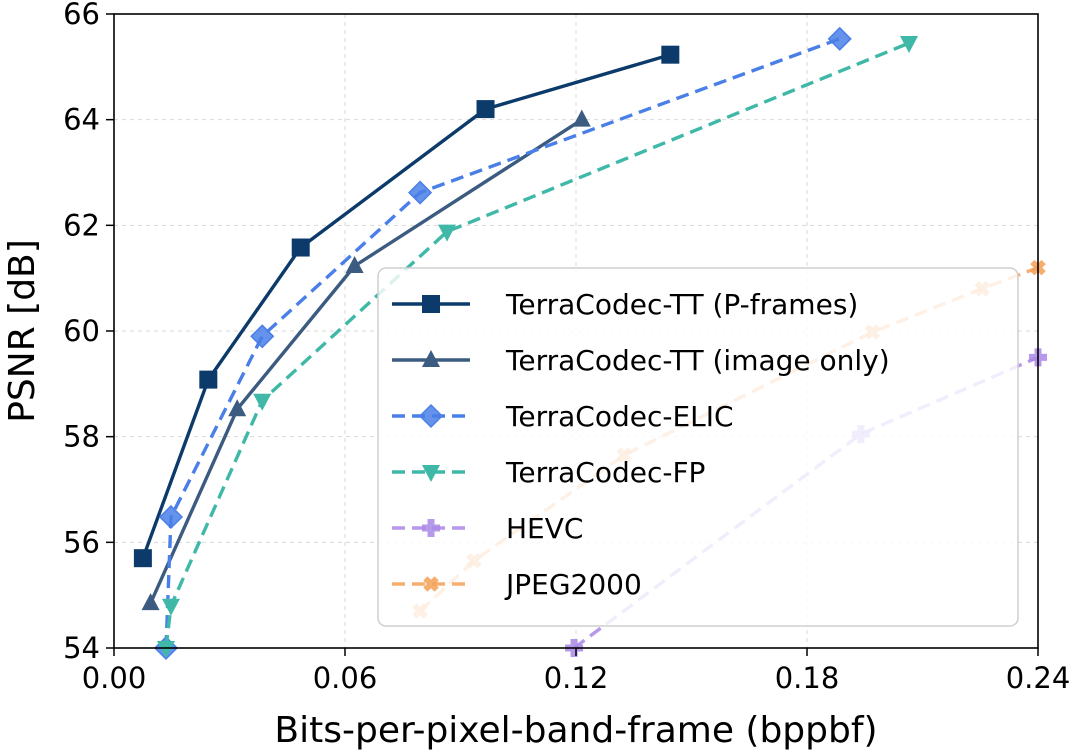 The image size is (1080, 756). I want to click on legend-entry-terracodec-elic: TerraCodec-ELIC, so click(563, 416).